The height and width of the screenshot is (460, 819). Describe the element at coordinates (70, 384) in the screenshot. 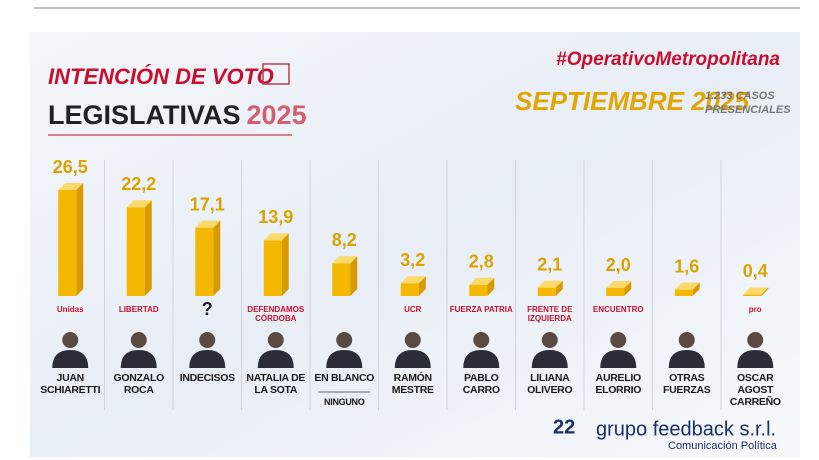

I see `candidate-name: JUAN SCHIARETTI` at that location.